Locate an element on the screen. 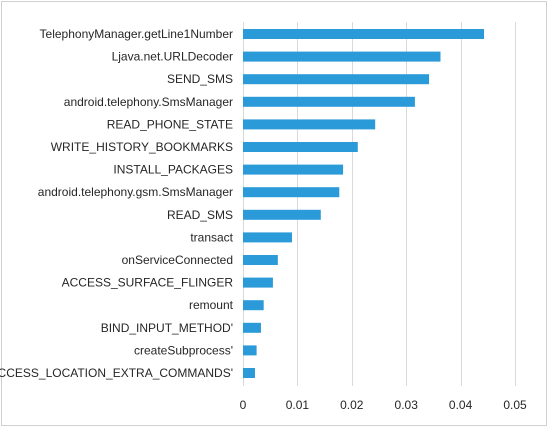 This screenshot has height=429, width=550. category-label: ACCESS_SURFACE_FLINGER is located at coordinates (148, 283).